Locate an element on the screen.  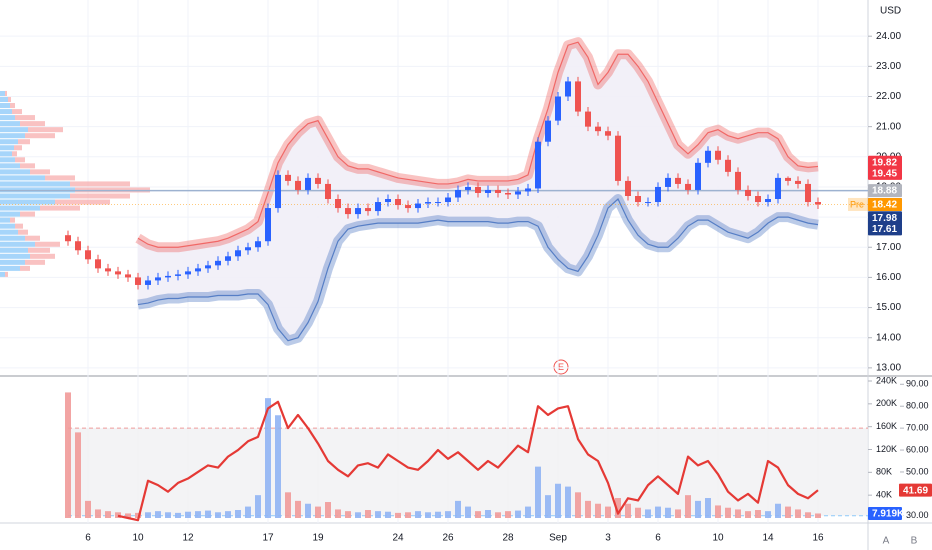
volume-tick-label: 120K is located at coordinates (886, 449).